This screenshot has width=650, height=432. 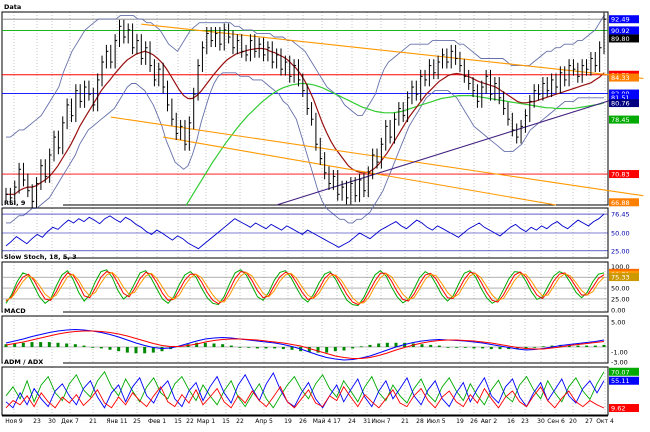 What do you see at coordinates (605, 421) in the screenshot?
I see `x-tick-label: Окт 4` at bounding box center [605, 421].